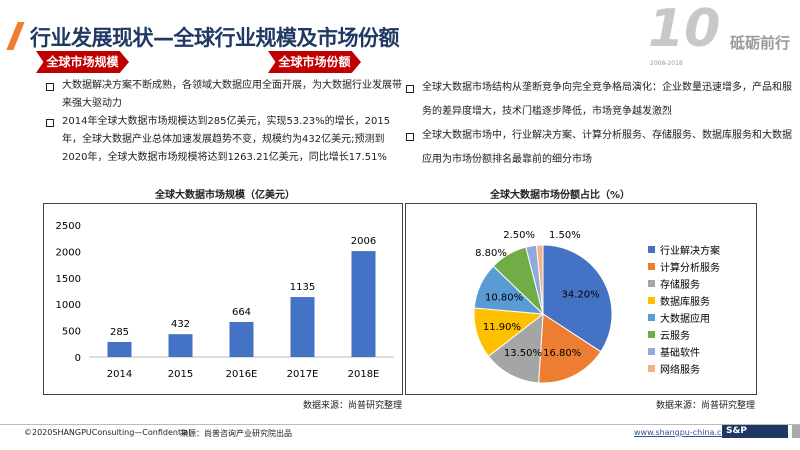 The image size is (800, 450). What do you see at coordinates (68, 226) in the screenshot?
I see `y-tick-label: 2500` at bounding box center [68, 226].